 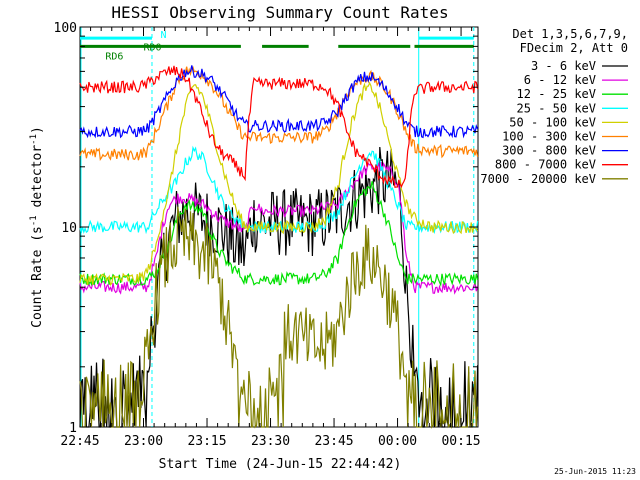 I want to click on x-tick-label: 23:45, so click(x=333, y=441).